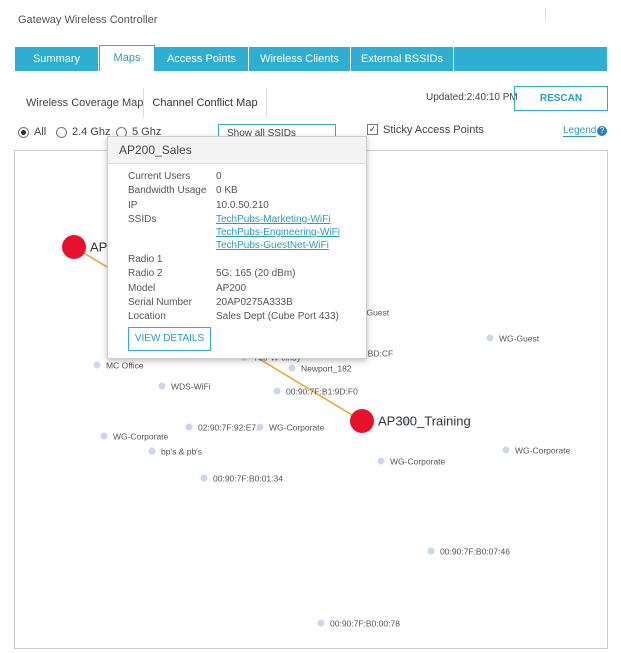  Describe the element at coordinates (205, 103) in the screenshot. I see `subtab-active: Channel Conflict Map` at that location.